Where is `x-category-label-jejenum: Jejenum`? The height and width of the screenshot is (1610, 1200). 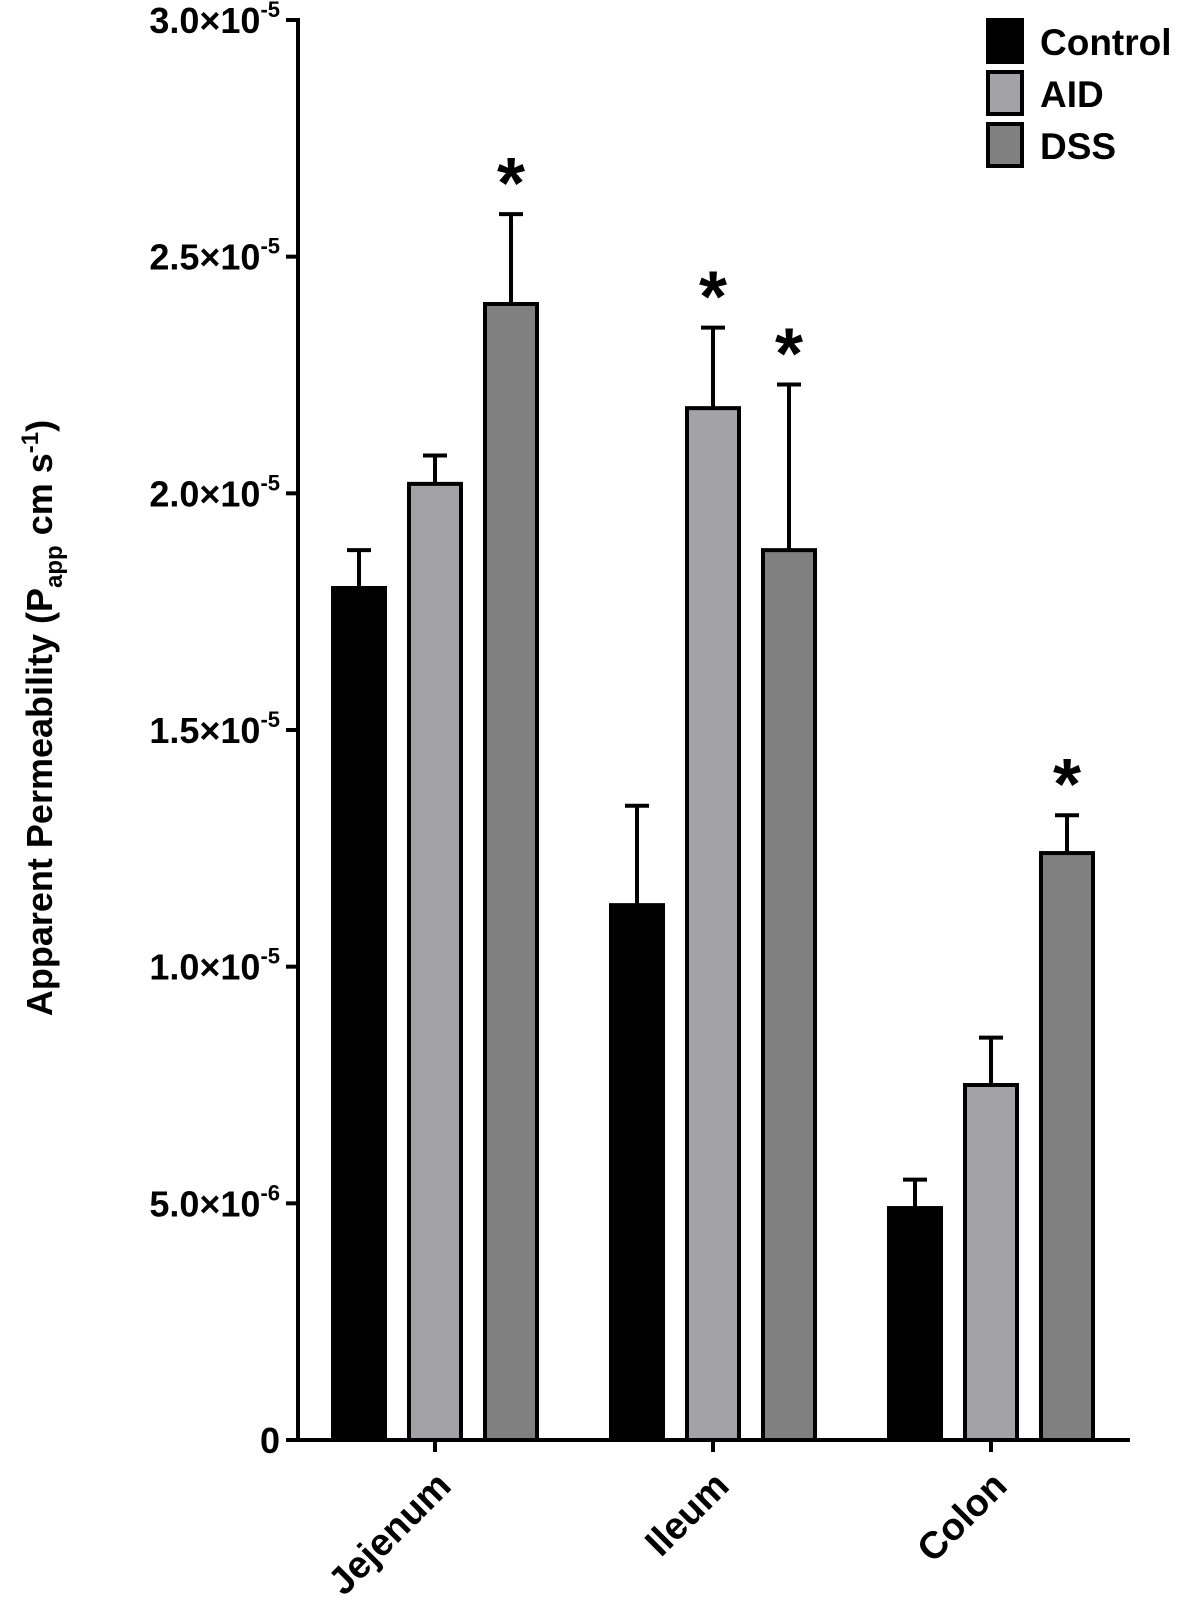
x-category-label-jejenum: Jejenum is located at coordinates (390, 1534).